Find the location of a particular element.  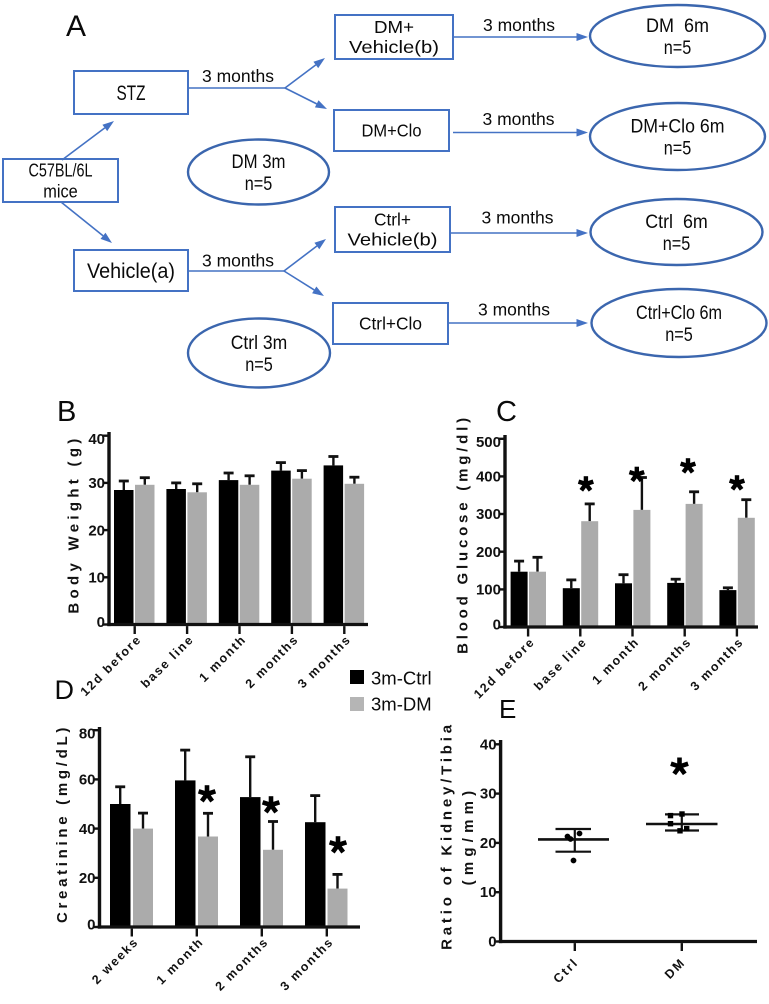

svg-text: D is located at coordinates (65, 690).